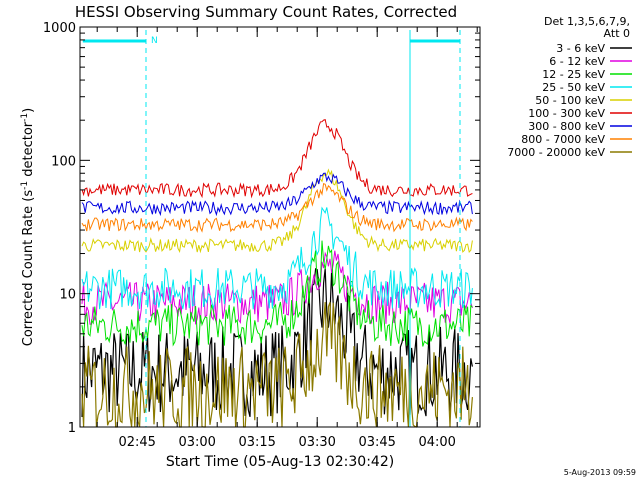  Describe the element at coordinates (316, 442) in the screenshot. I see `x-tick-label: 03:30` at that location.